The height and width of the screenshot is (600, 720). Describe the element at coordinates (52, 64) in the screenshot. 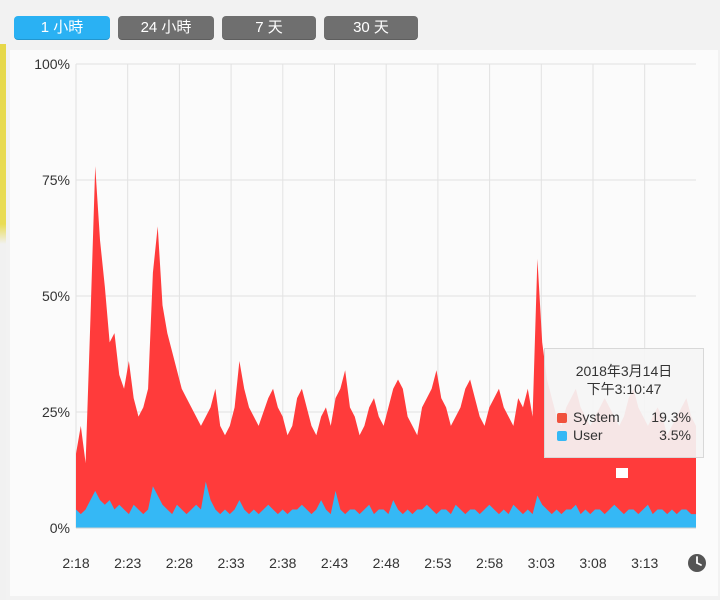

I see `y-tick-label: 100%` at that location.